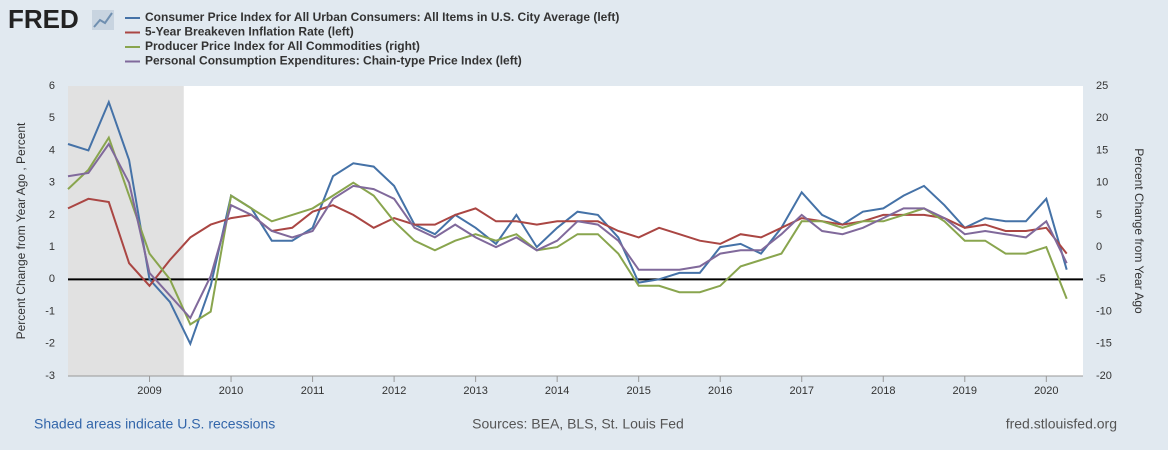  What do you see at coordinates (1061, 424) in the screenshot?
I see `footer-url: fred.stlouisfed.org` at bounding box center [1061, 424].